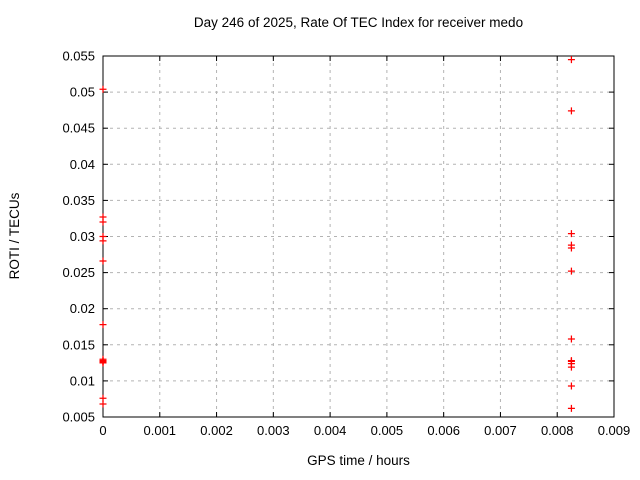 Image resolution: width=640 pixels, height=480 pixels. I want to click on y-tick-label: 0.005, so click(78, 417).